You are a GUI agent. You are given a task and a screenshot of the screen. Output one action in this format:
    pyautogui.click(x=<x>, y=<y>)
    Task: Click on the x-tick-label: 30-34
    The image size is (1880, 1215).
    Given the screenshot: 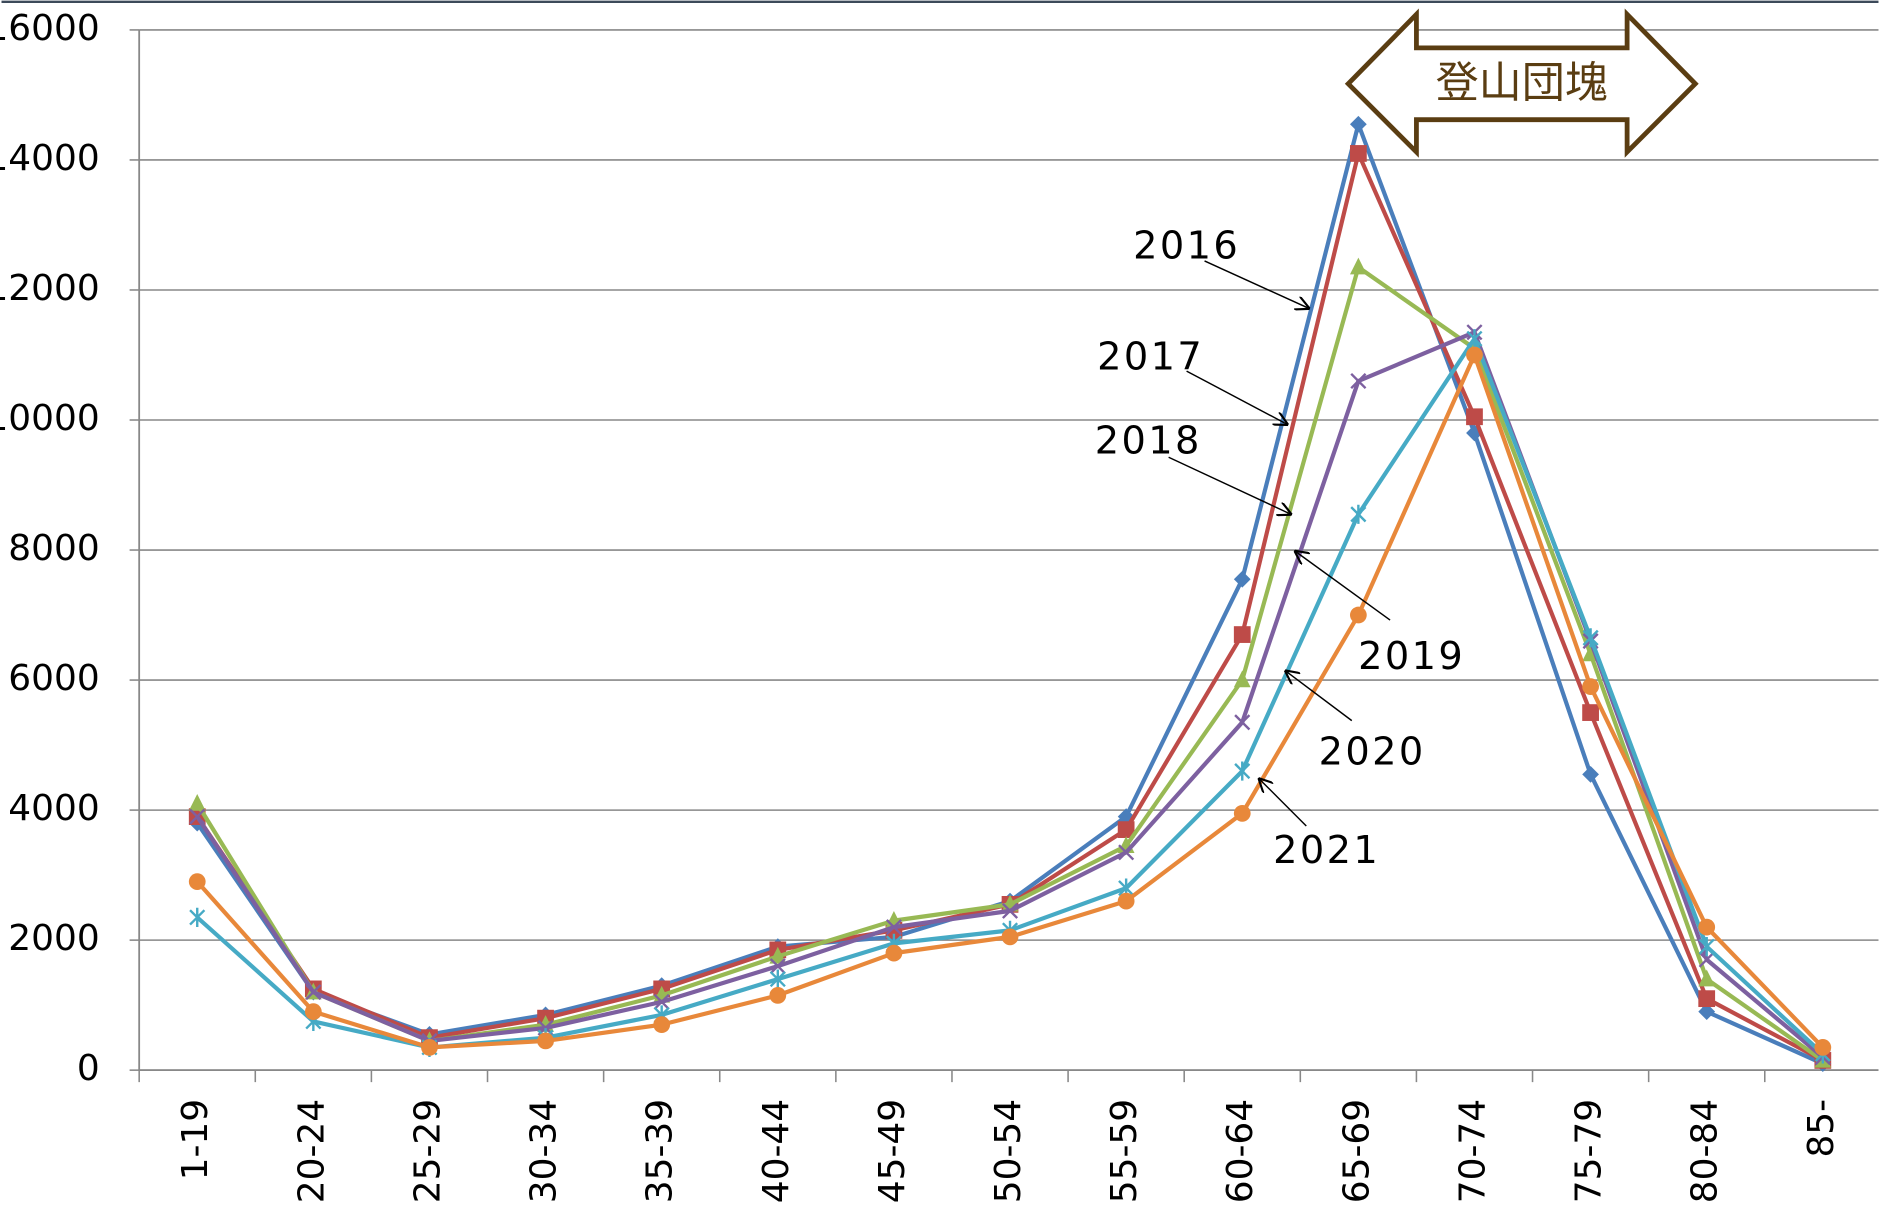 What is the action you would take?
    pyautogui.click(x=544, y=1151)
    